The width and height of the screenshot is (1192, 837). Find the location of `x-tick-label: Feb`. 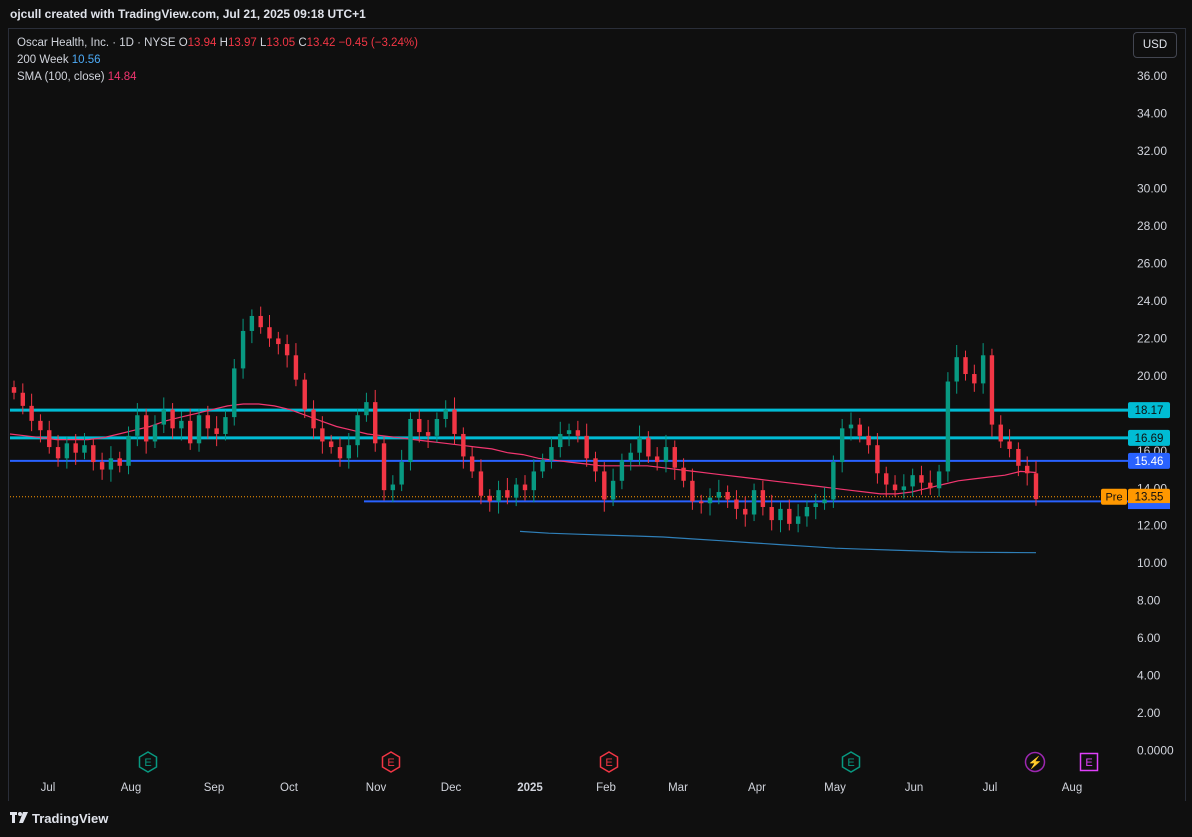

x-tick-label: Feb is located at coordinates (606, 788).